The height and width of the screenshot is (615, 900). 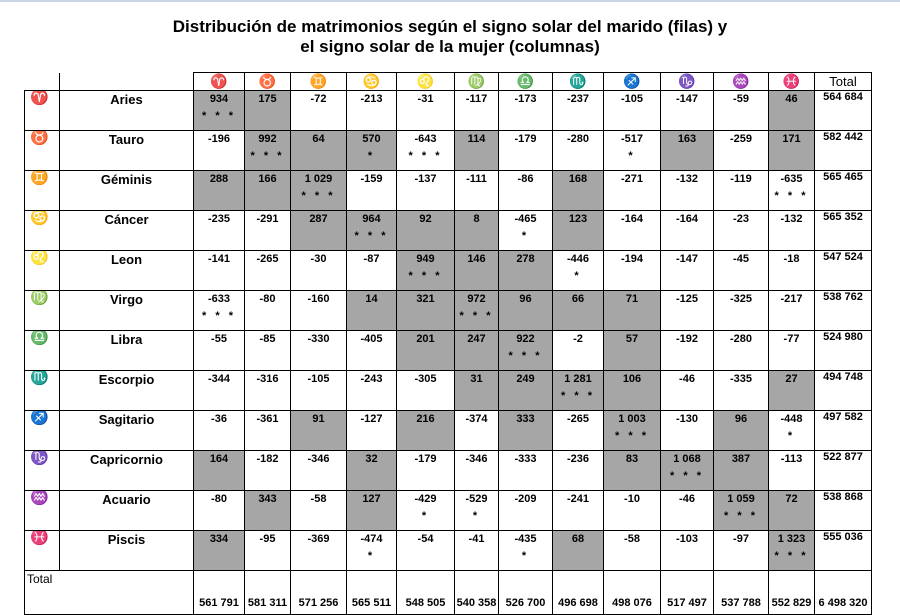 I want to click on table-cell: -97, so click(x=741, y=550).